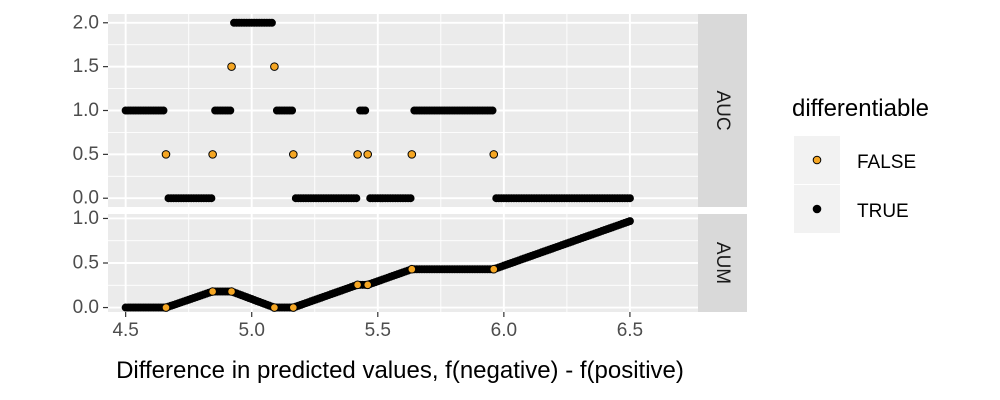  I want to click on panel-aum-true-points, so click(377, 264).